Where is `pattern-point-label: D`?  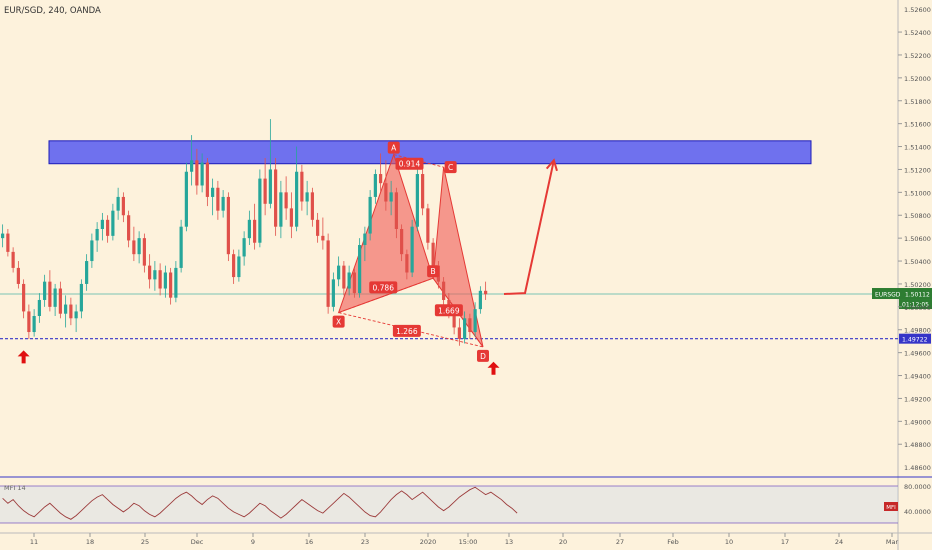 pattern-point-label: D is located at coordinates (483, 356).